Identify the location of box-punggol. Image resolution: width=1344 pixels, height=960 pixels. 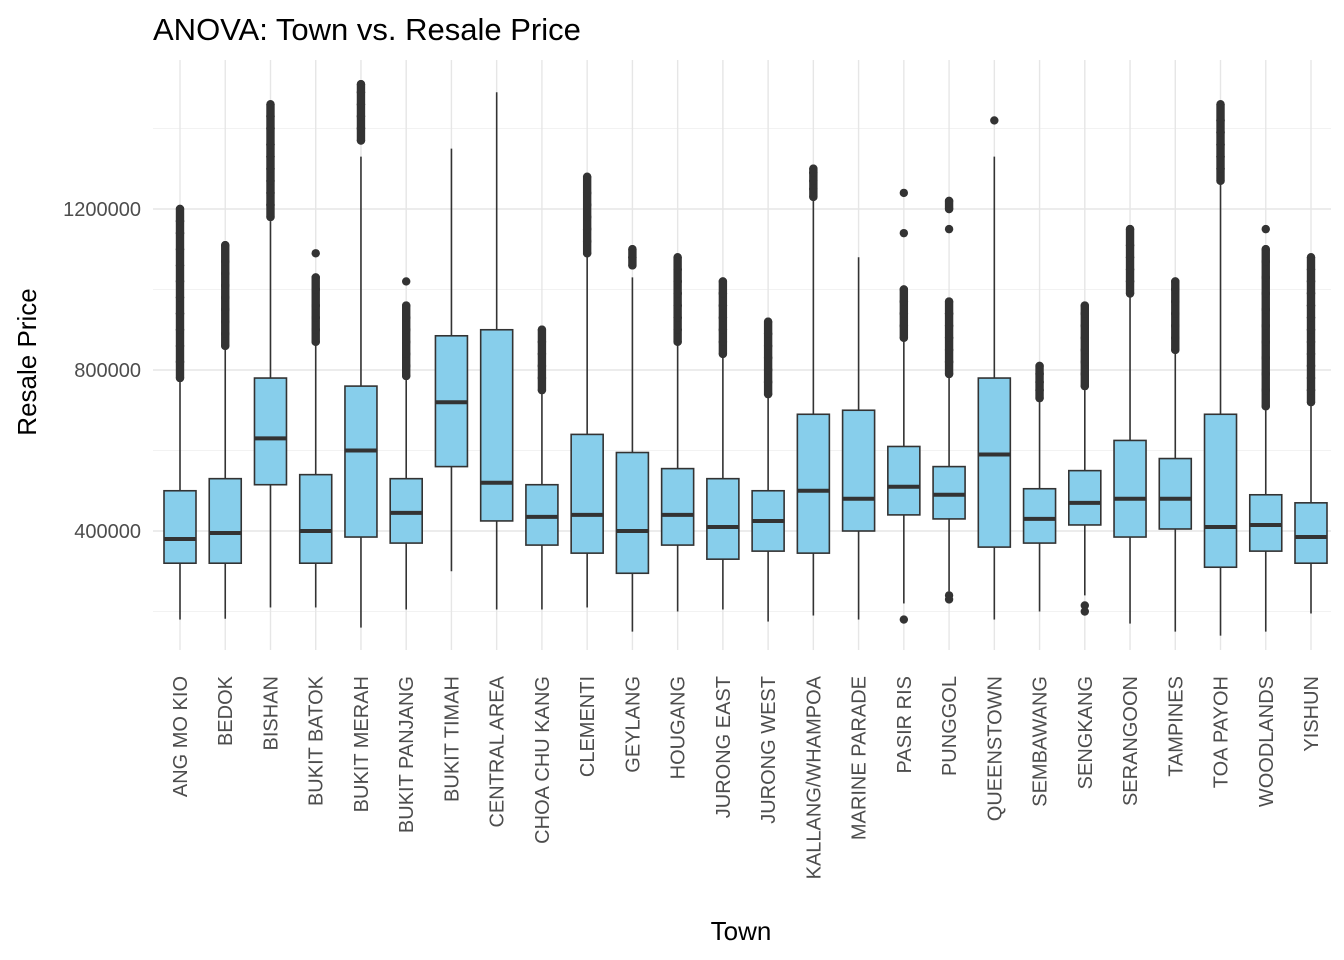
(949, 400).